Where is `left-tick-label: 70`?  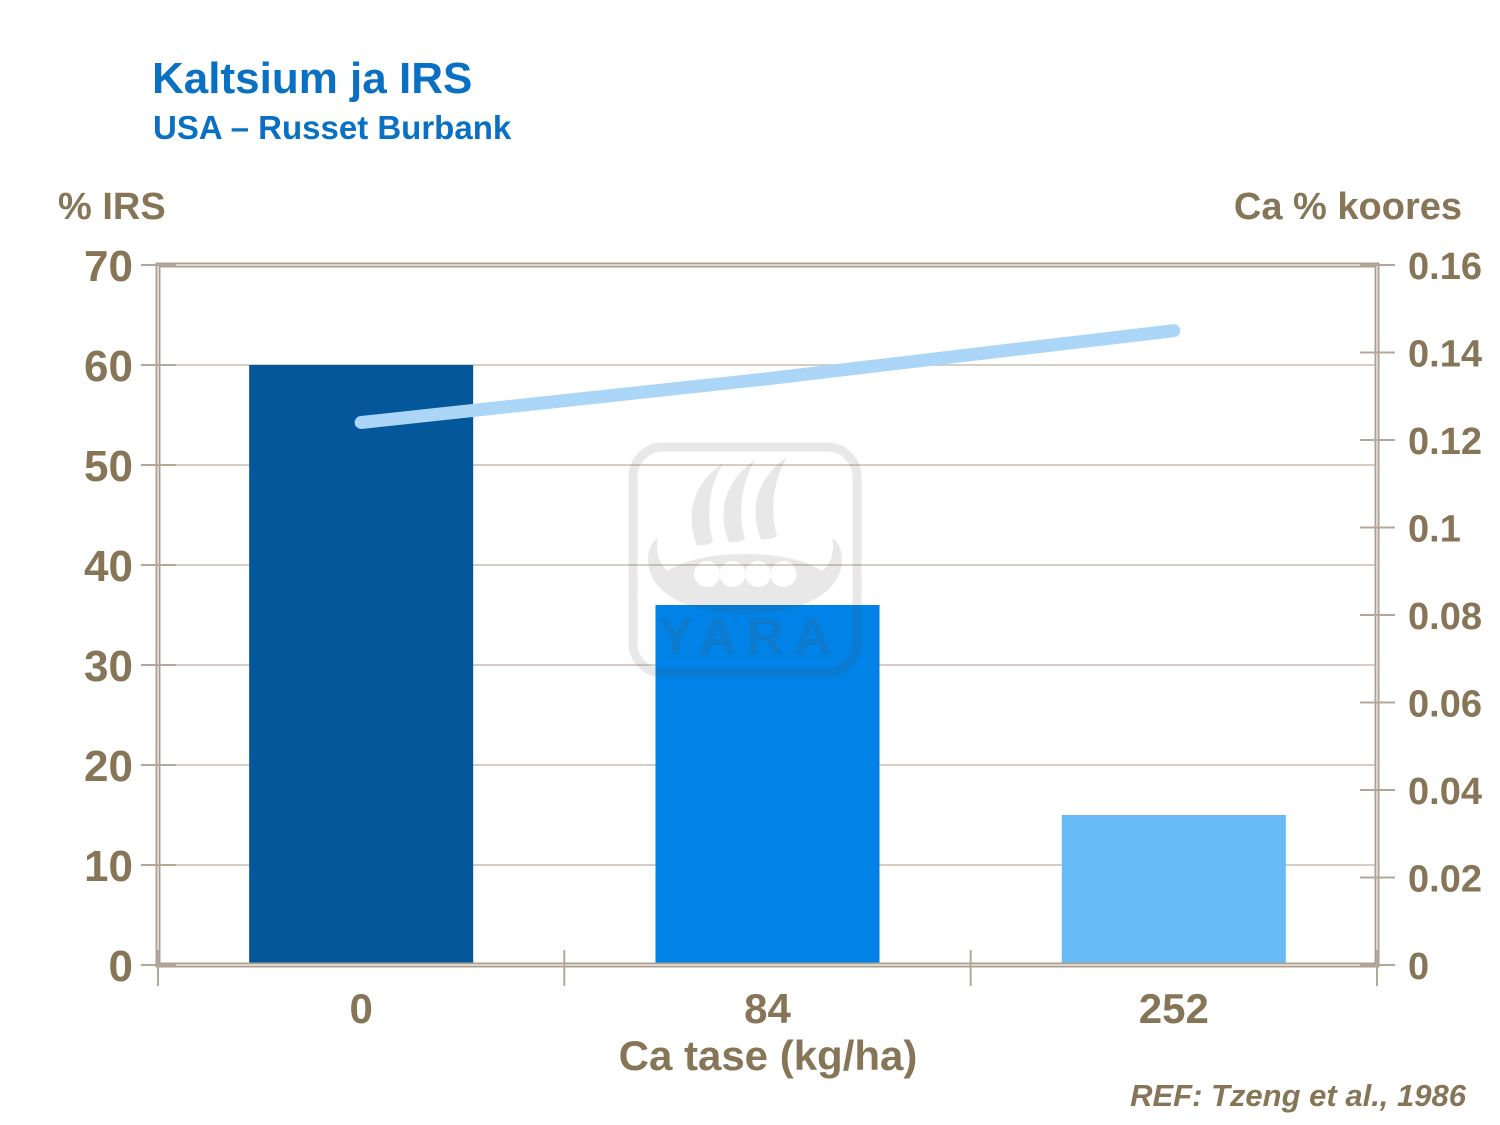
left-tick-label: 70 is located at coordinates (108, 266).